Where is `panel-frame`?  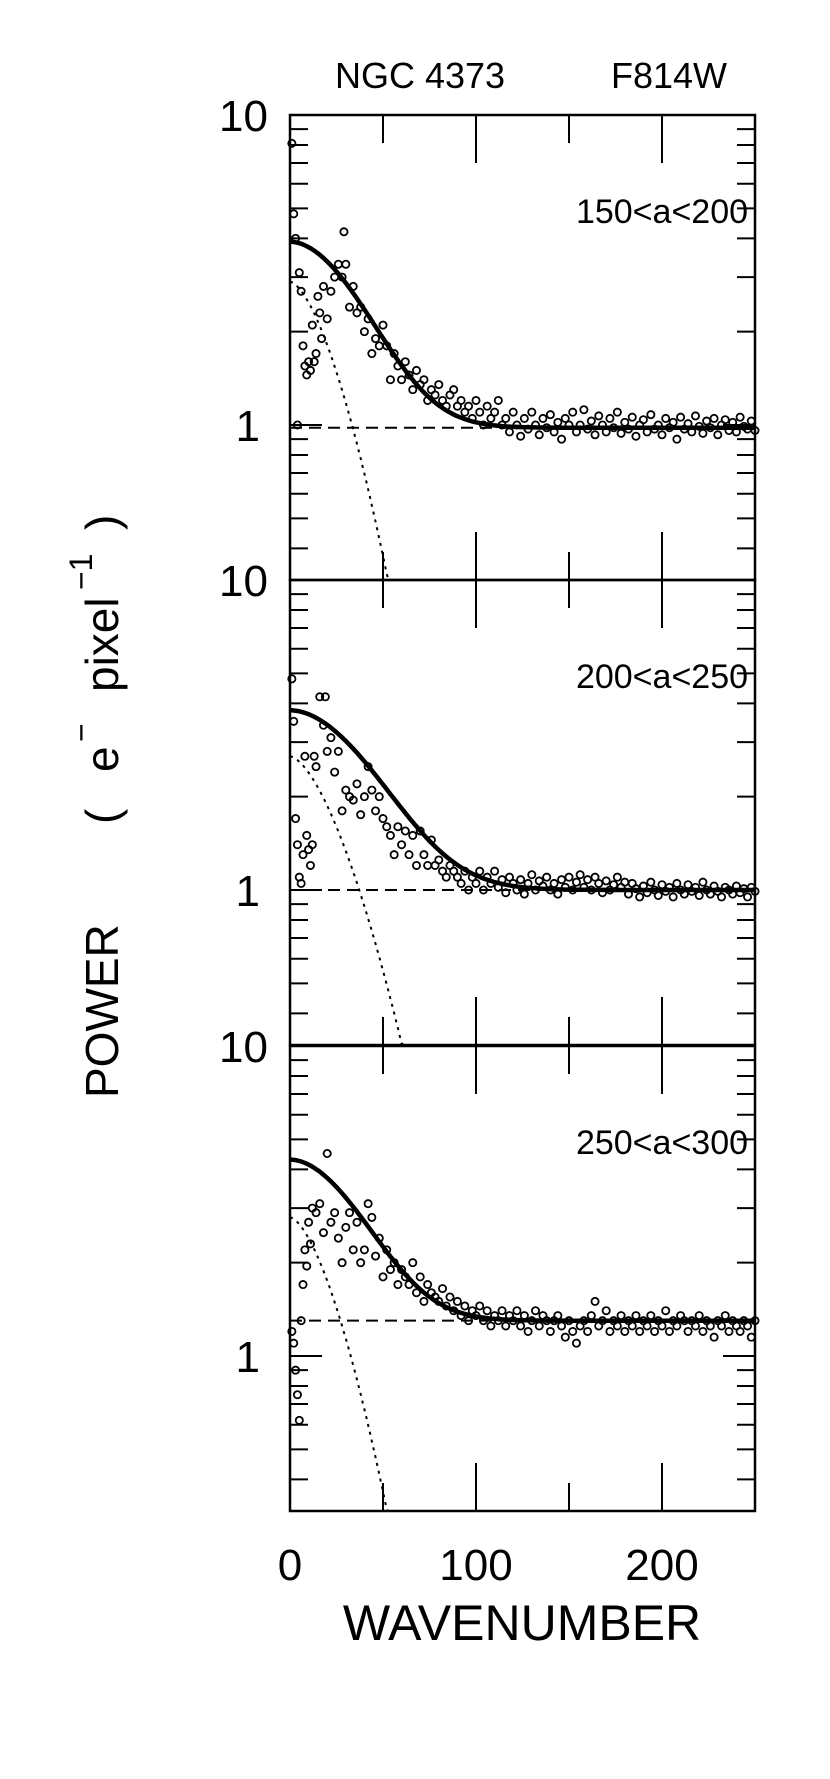
panel-frame is located at coordinates (522, 347).